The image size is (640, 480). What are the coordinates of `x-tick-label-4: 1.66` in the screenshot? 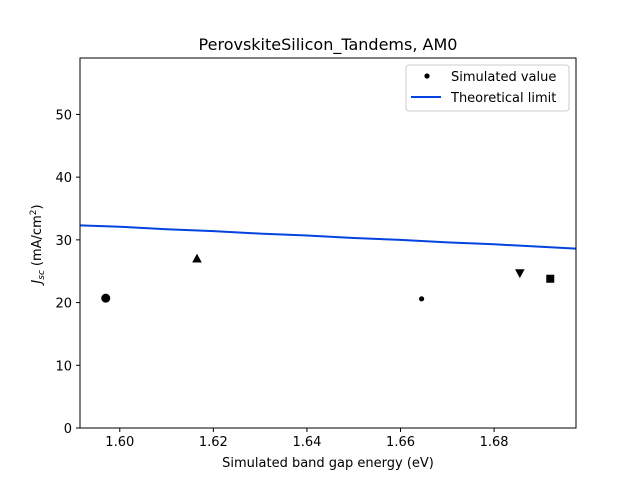 It's located at (400, 442).